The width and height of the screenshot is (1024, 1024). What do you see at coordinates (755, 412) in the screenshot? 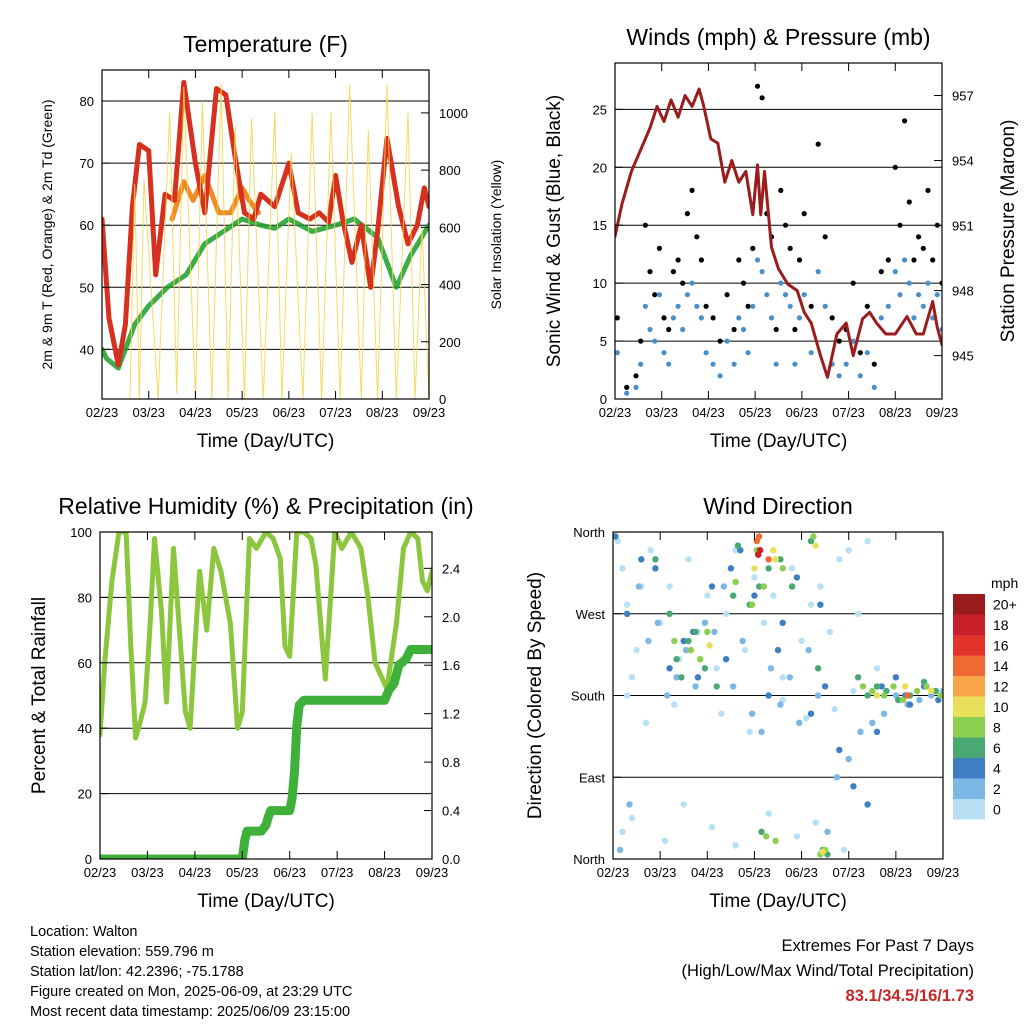
I see `x-tick-label: 05/23` at bounding box center [755, 412].